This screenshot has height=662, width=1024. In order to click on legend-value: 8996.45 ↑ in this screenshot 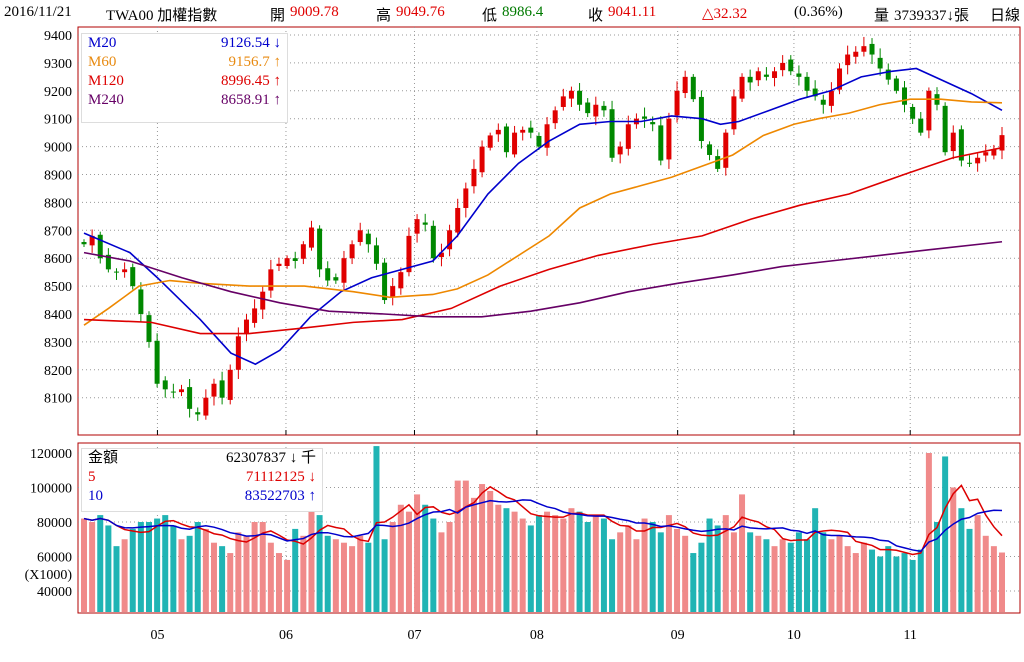, I will do `click(251, 81)`.